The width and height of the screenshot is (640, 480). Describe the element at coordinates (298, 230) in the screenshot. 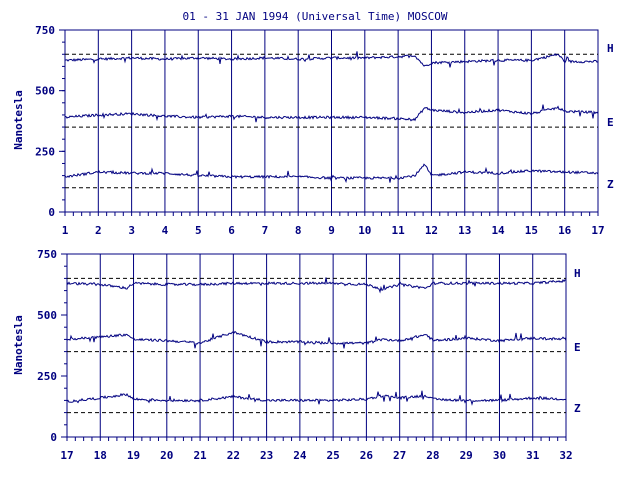

I see `x-tick-label: 8` at that location.